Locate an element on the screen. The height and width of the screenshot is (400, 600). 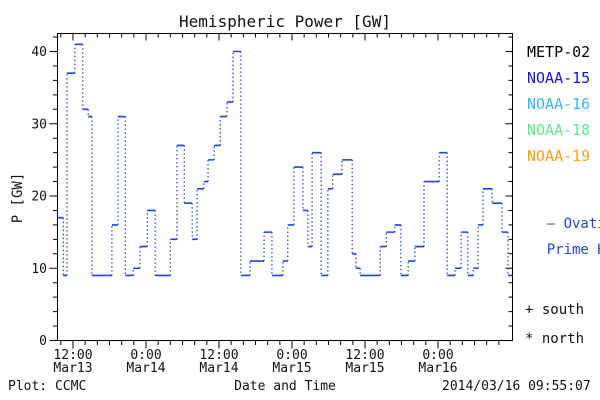
y-tick-label: 40 is located at coordinates (39, 52).